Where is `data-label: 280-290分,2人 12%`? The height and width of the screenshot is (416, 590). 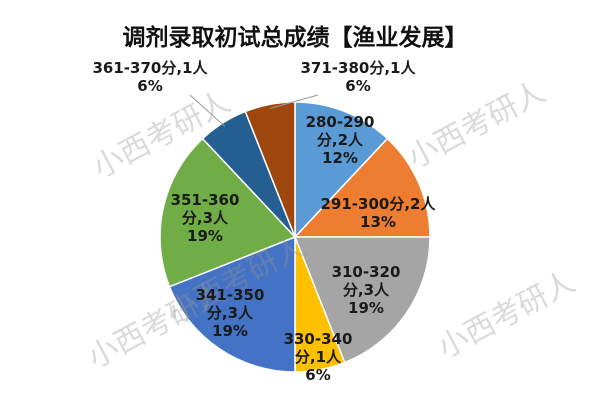 data-label: 280-290分,2人 12% is located at coordinates (340, 140).